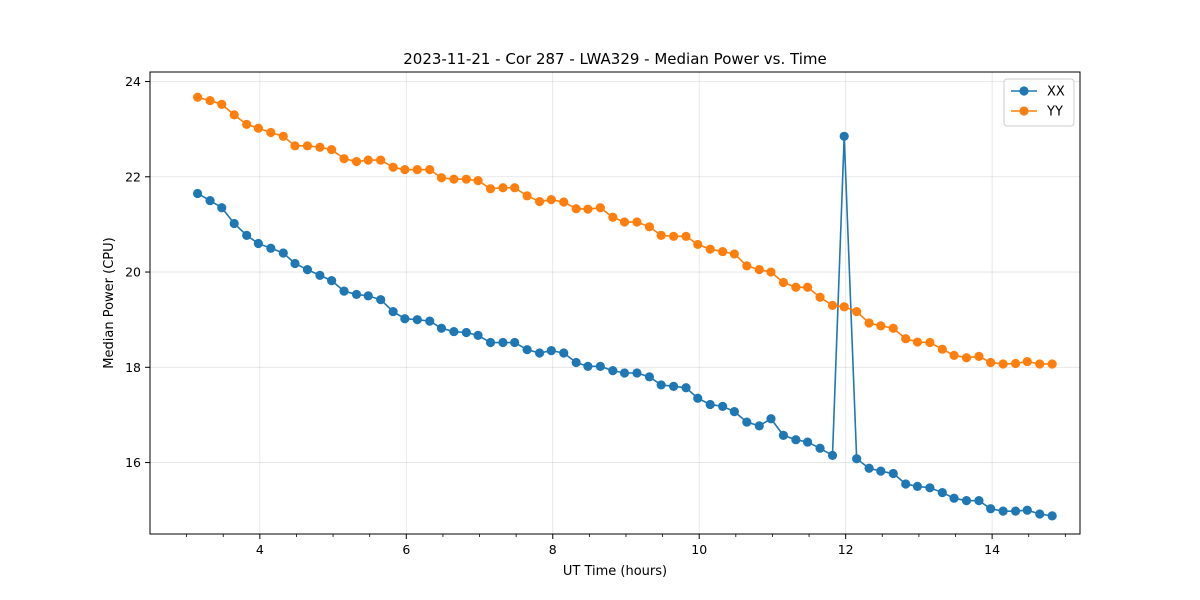 The width and height of the screenshot is (1200, 600). What do you see at coordinates (1054, 112) in the screenshot?
I see `legend-label-yy: YY` at bounding box center [1054, 112].